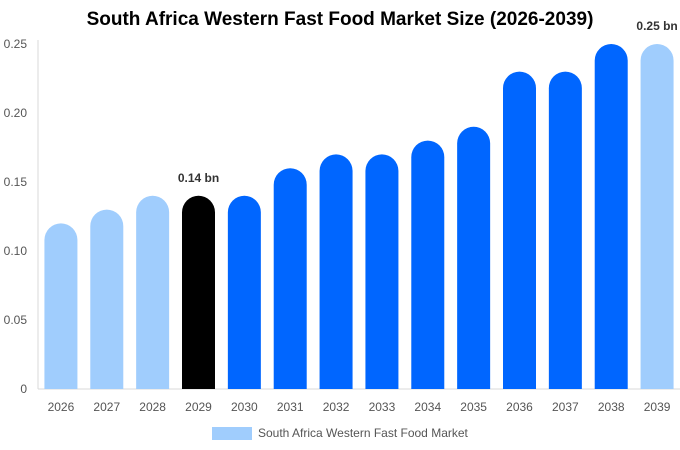 This screenshot has height=450, width=680. Describe the element at coordinates (363, 433) in the screenshot. I see `legend-label: South Africa Western Fast Food Market` at that location.